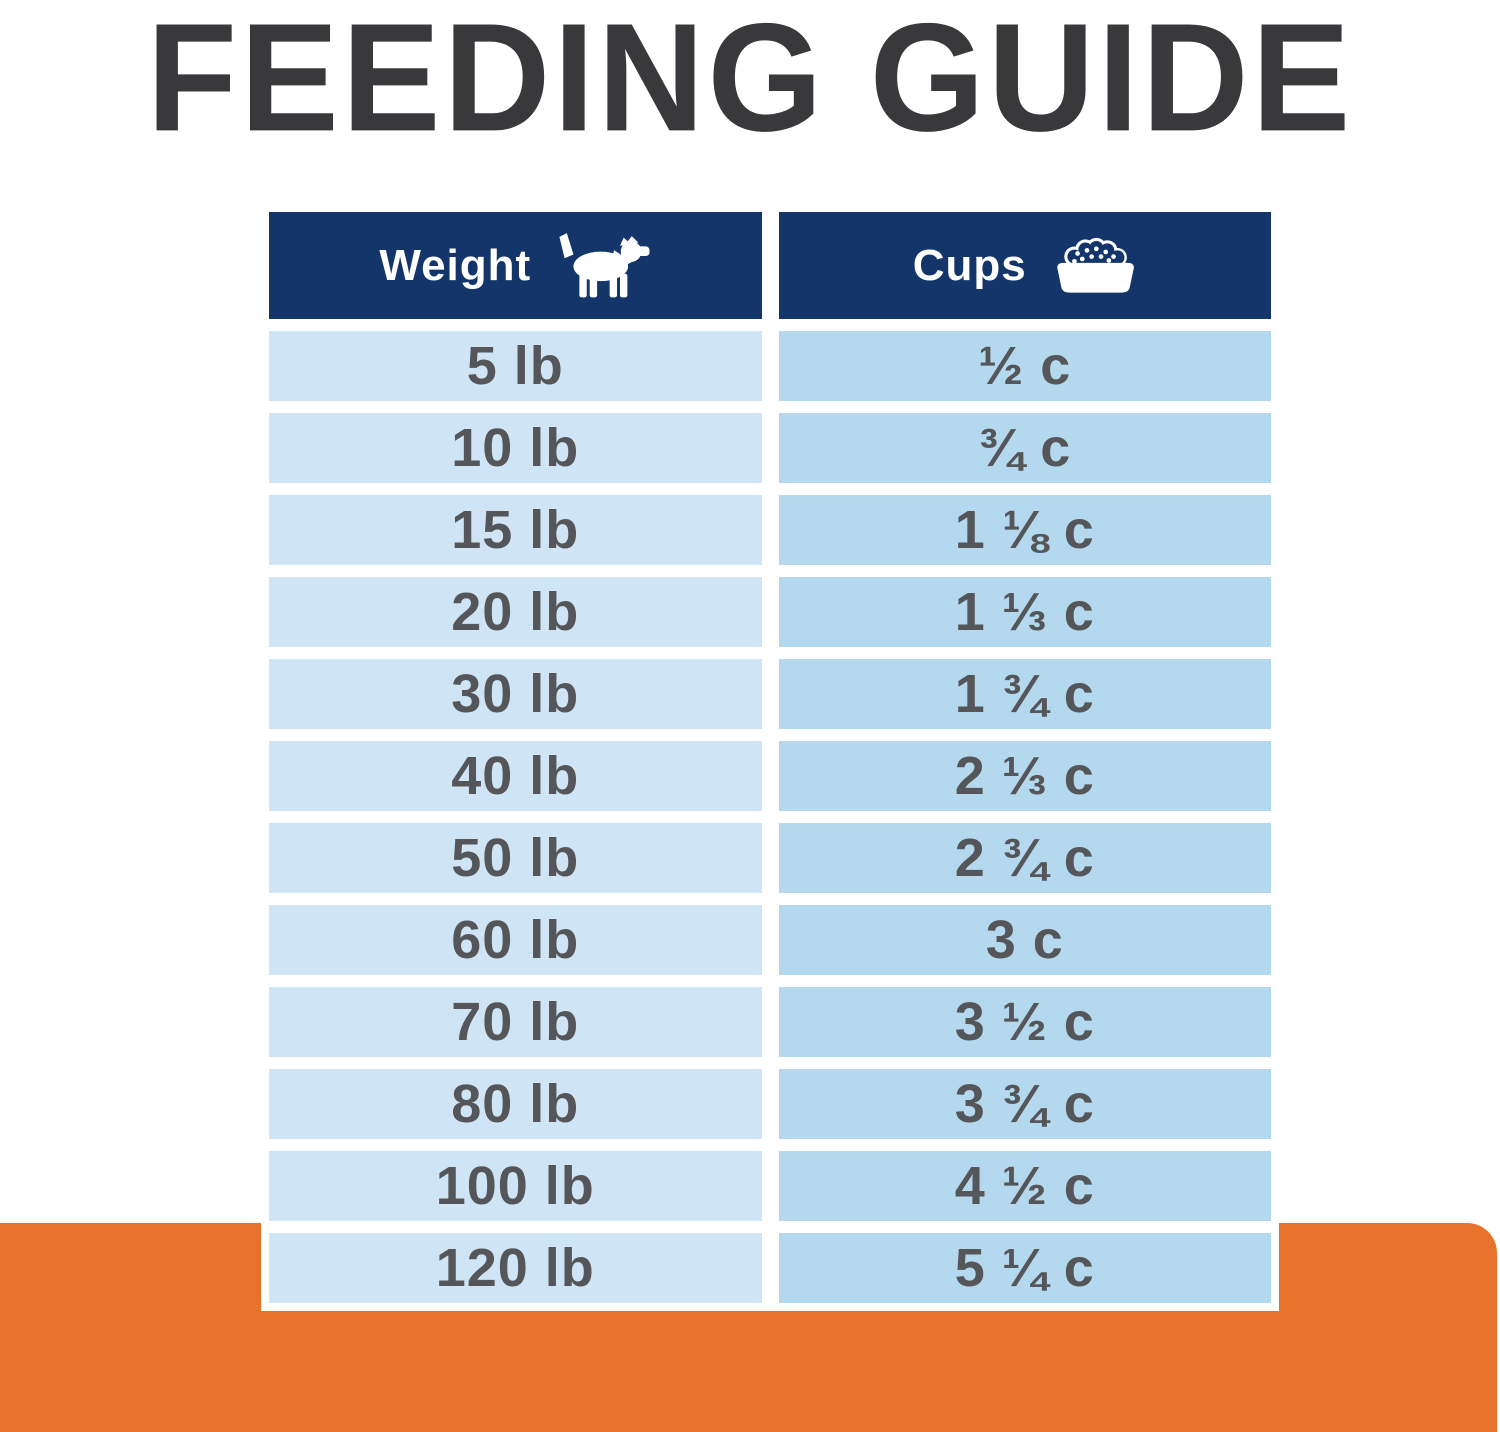 This screenshot has height=1432, width=1500. I want to click on weight-cell: 100 lb, so click(515, 1186).